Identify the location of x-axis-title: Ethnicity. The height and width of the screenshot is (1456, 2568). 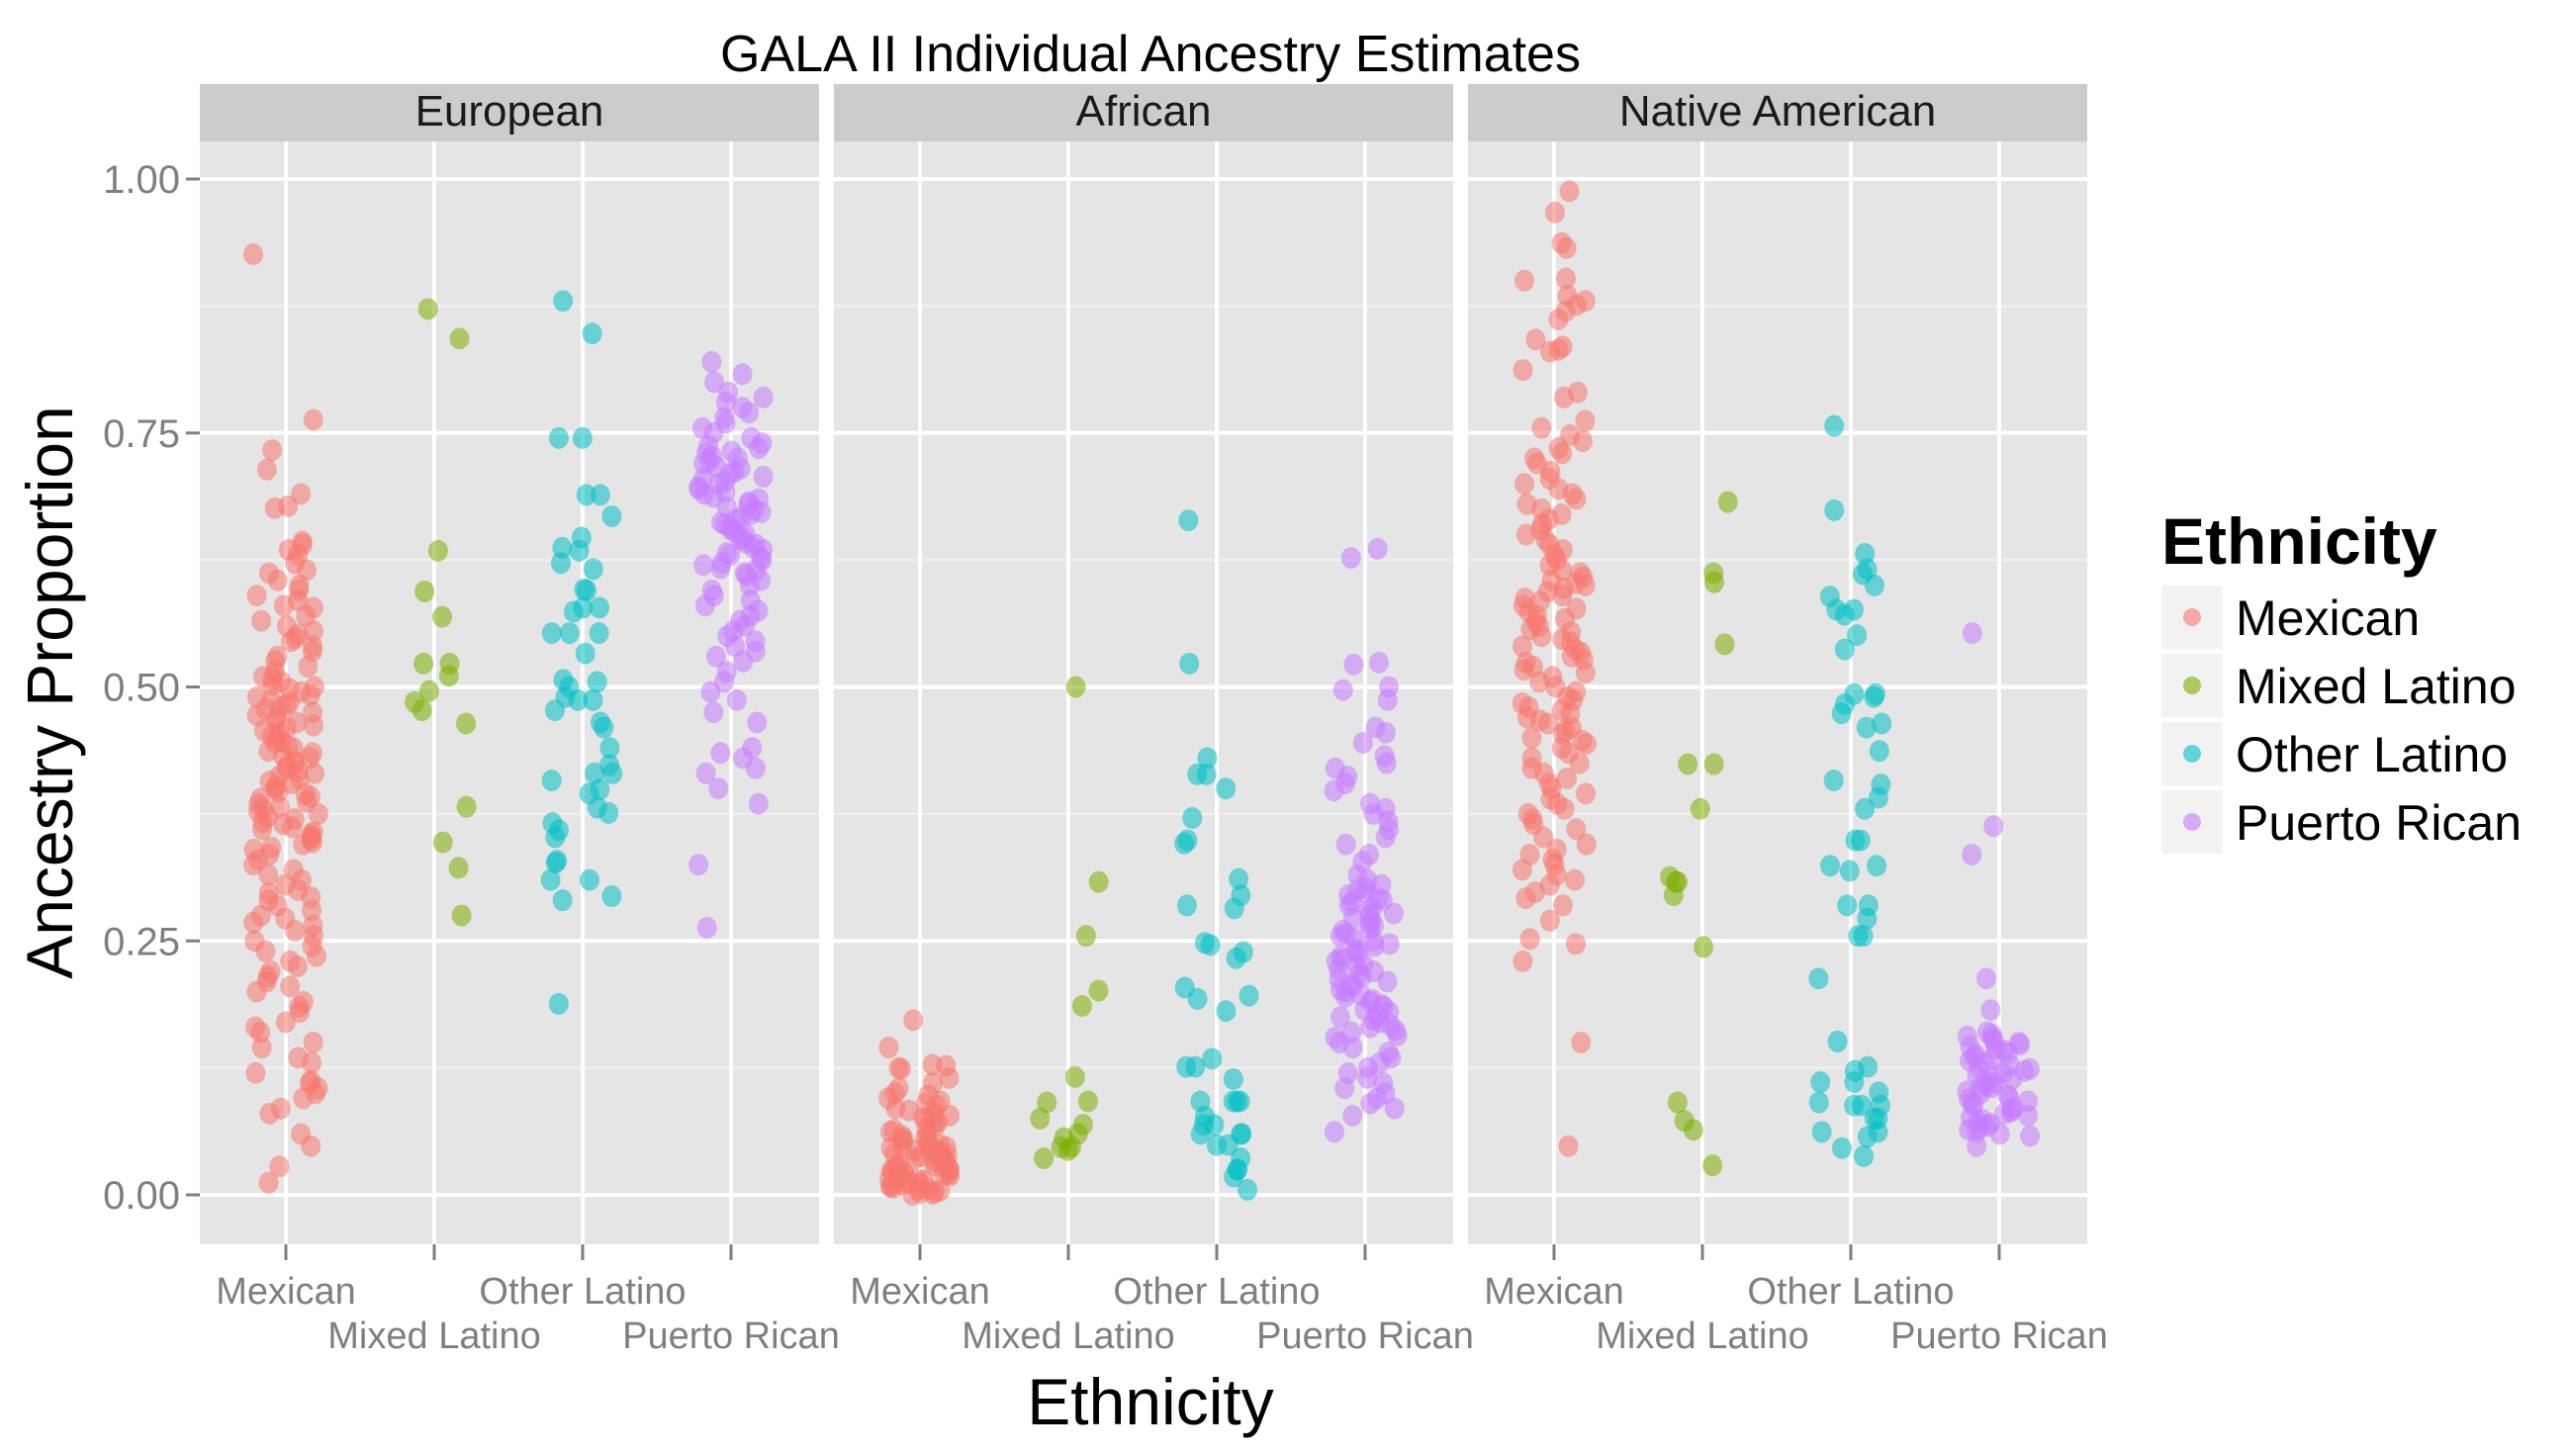
(1150, 1401).